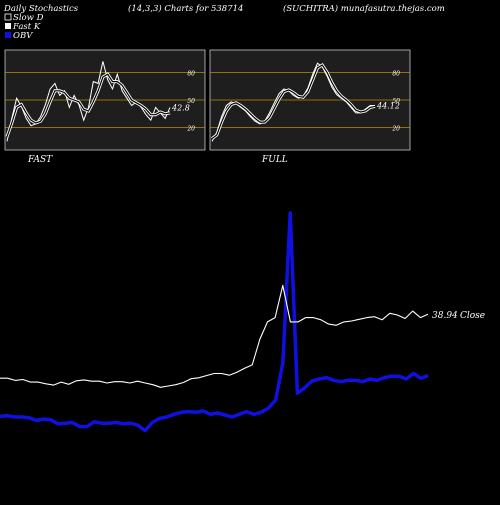 The width and height of the screenshot is (500, 505). Describe the element at coordinates (88, 105) in the screenshot. I see `fast-slow-d-line` at that location.